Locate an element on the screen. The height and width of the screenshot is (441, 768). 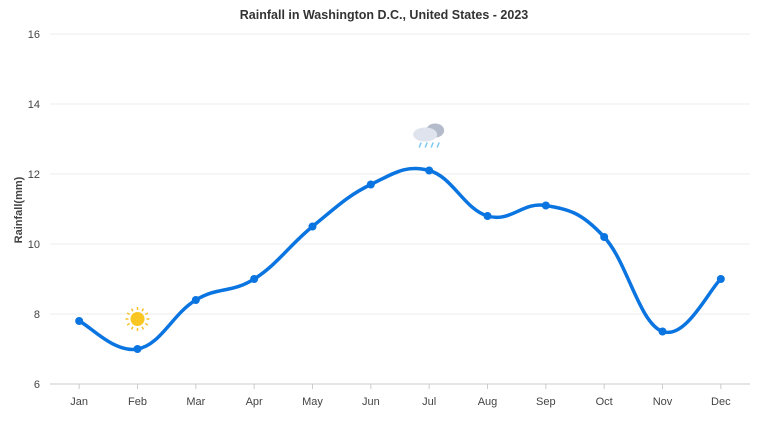
x-tick-label: Oct is located at coordinates (604, 402).